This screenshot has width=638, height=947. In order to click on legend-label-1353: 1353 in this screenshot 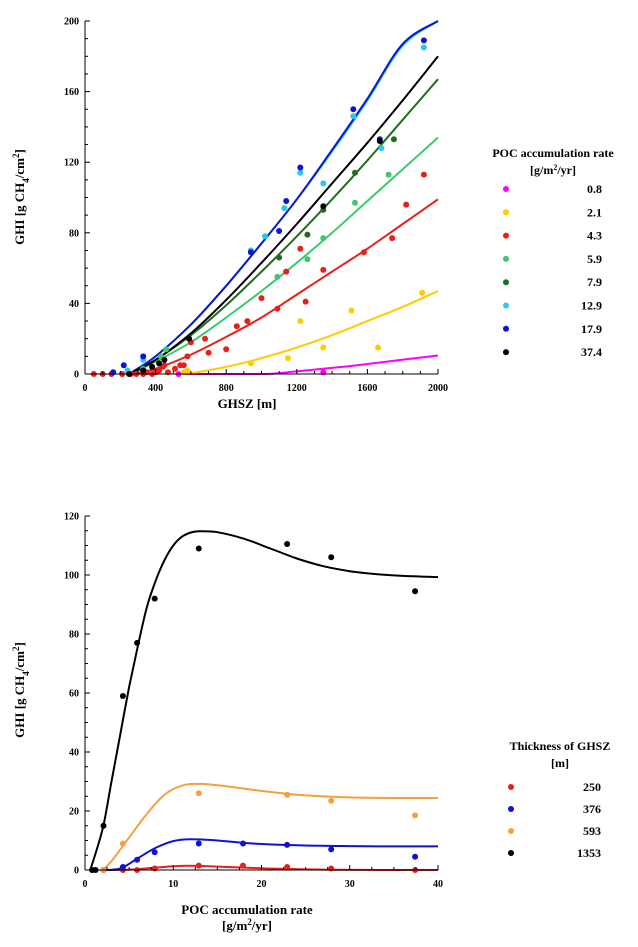, I will do `click(589, 853)`.